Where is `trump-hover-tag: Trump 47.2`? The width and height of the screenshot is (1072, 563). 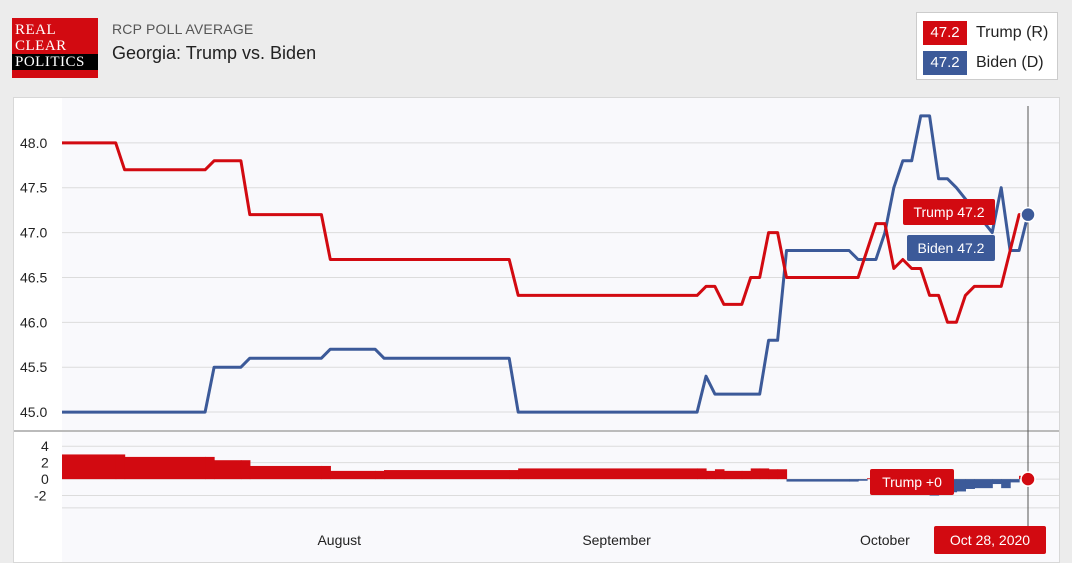
trump-hover-tag: Trump 47.2 is located at coordinates (949, 212).